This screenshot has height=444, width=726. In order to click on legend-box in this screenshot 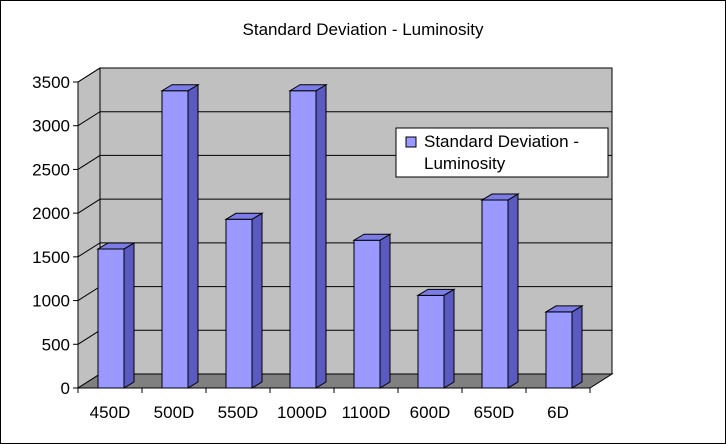, I will do `click(502, 152)`.